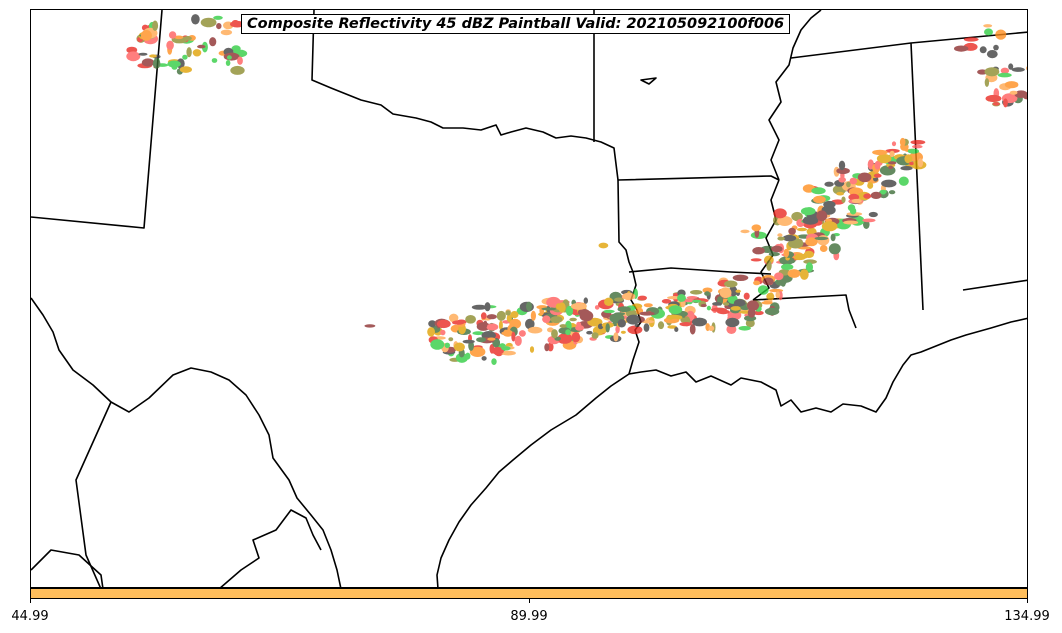 The width and height of the screenshot is (1062, 633). Describe the element at coordinates (186, 442) in the screenshot. I see `rio-grande` at that location.